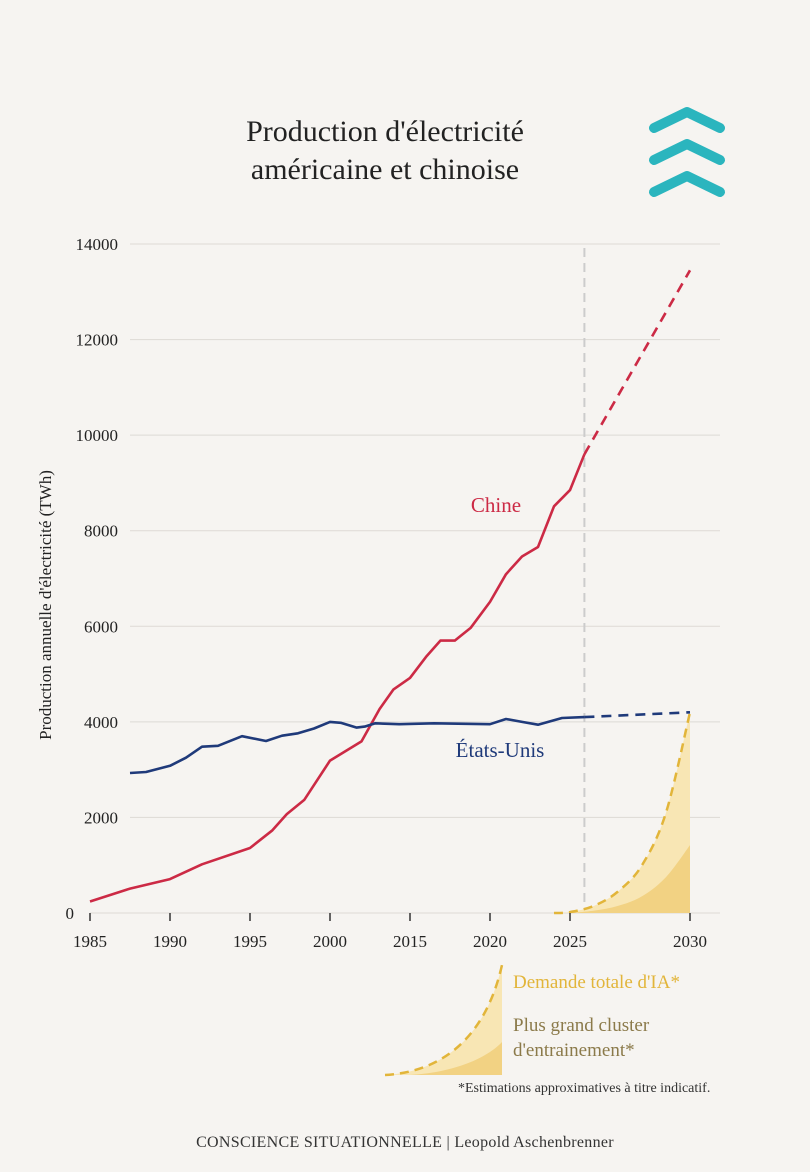 This screenshot has width=810, height=1172. What do you see at coordinates (97, 340) in the screenshot?
I see `y-tick-label: 12000` at bounding box center [97, 340].